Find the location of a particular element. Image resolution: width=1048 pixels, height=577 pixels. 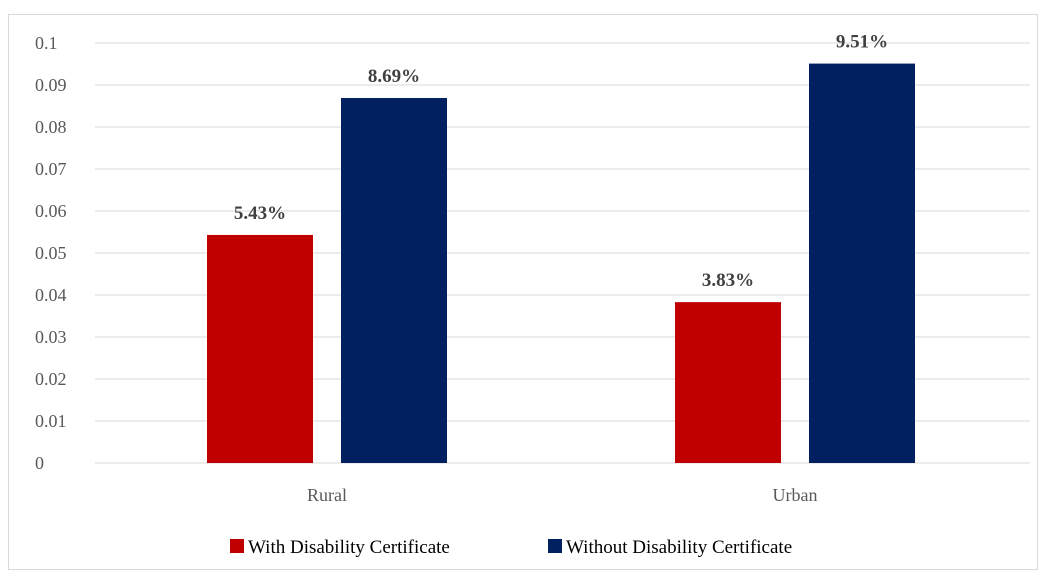

data-label: 9.51% is located at coordinates (862, 42).